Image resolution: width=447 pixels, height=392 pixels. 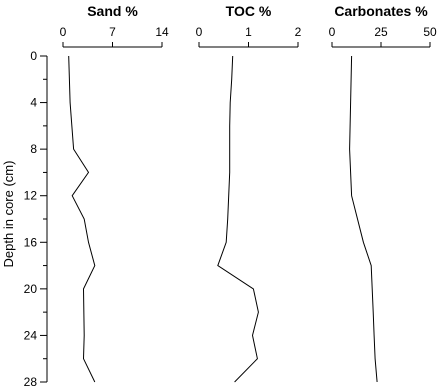 I want to click on depth-tick-label: 24, so click(x=31, y=335).